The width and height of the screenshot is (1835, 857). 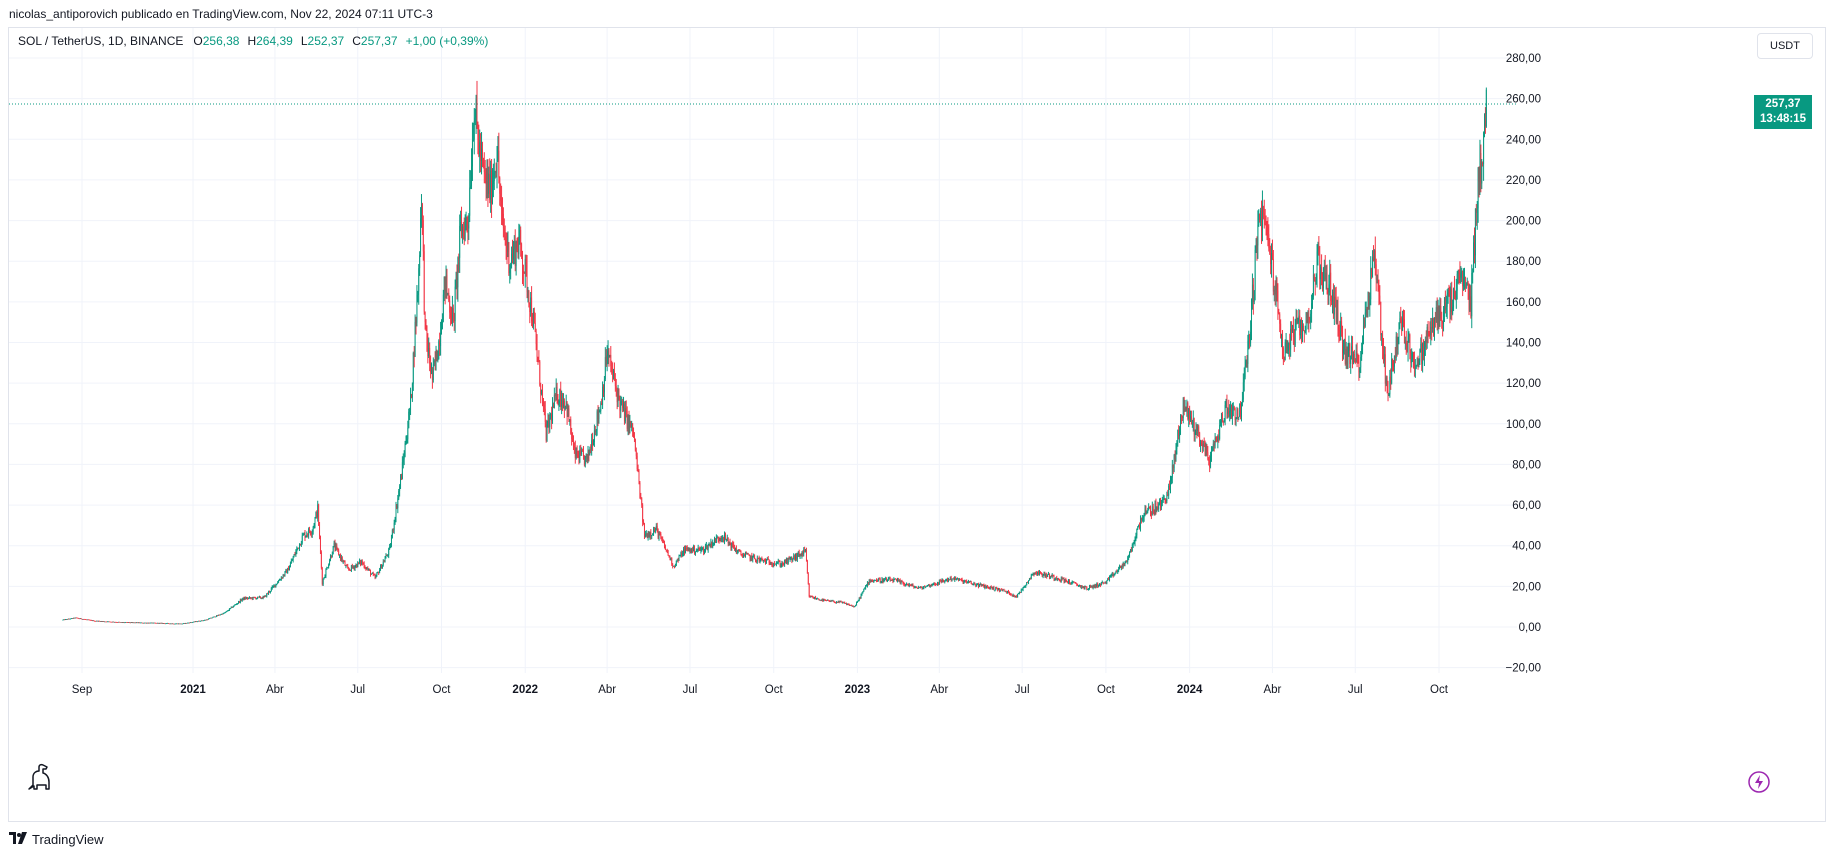 I want to click on tradingview-footer: TradingView, so click(x=56, y=839).